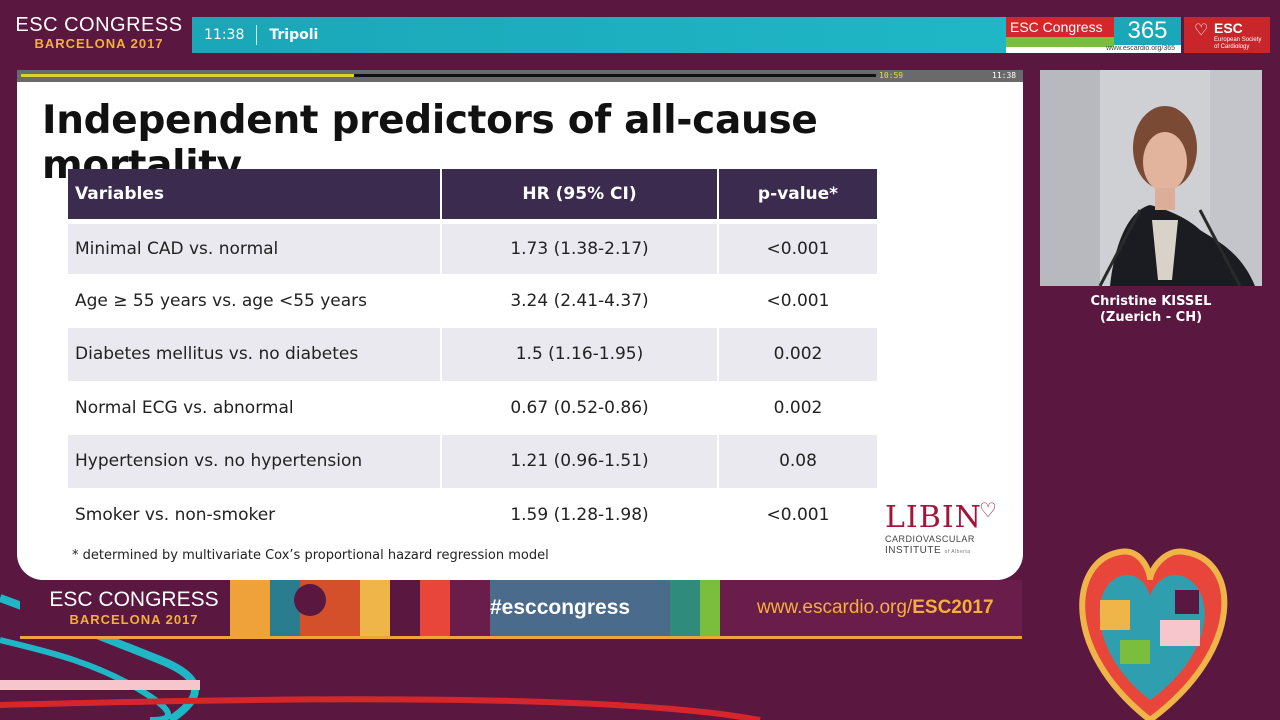 This screenshot has height=720, width=1280. I want to click on banner-url: www.escardio.org/ESC2017, so click(875, 608).